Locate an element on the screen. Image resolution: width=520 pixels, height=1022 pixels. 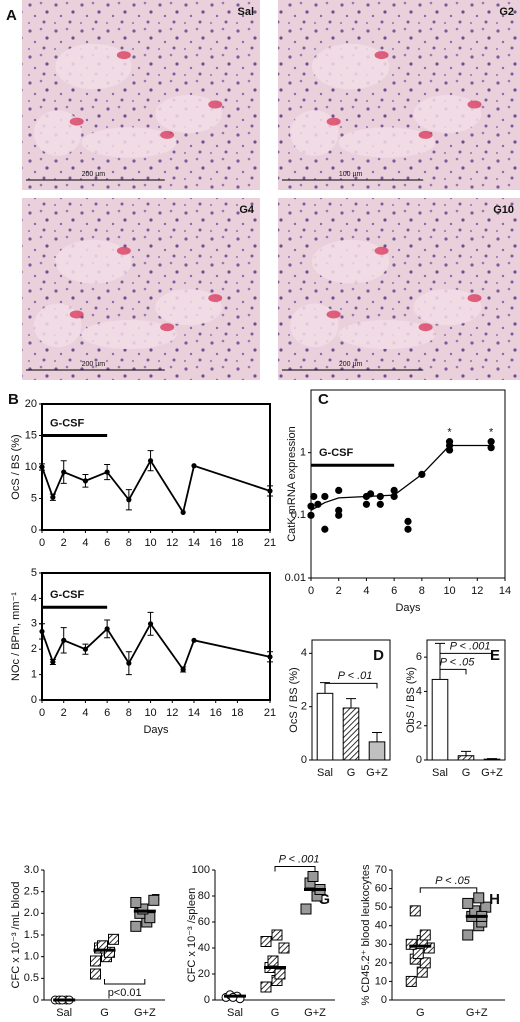
significance-label: p<0.01 is located at coordinates (125, 993).